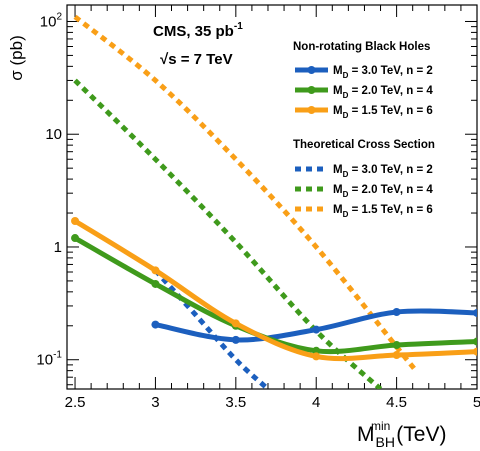 The image size is (480, 451). What do you see at coordinates (383, 112) in the screenshot?
I see `legend-limit-label-2: MD = 1.5 TeV, n = 6` at bounding box center [383, 112].